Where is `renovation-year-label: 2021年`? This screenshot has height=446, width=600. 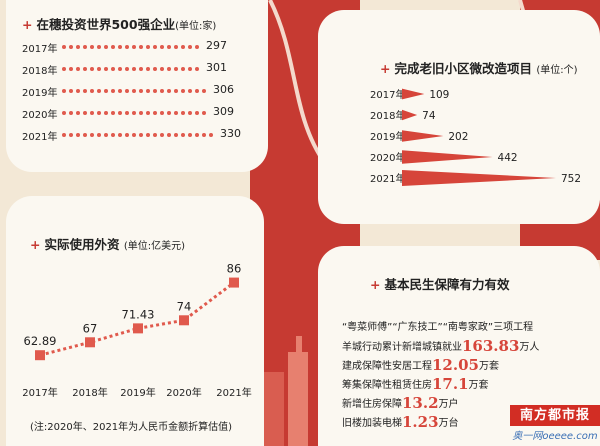 renovation-year-label: 2021年 is located at coordinates (387, 178).